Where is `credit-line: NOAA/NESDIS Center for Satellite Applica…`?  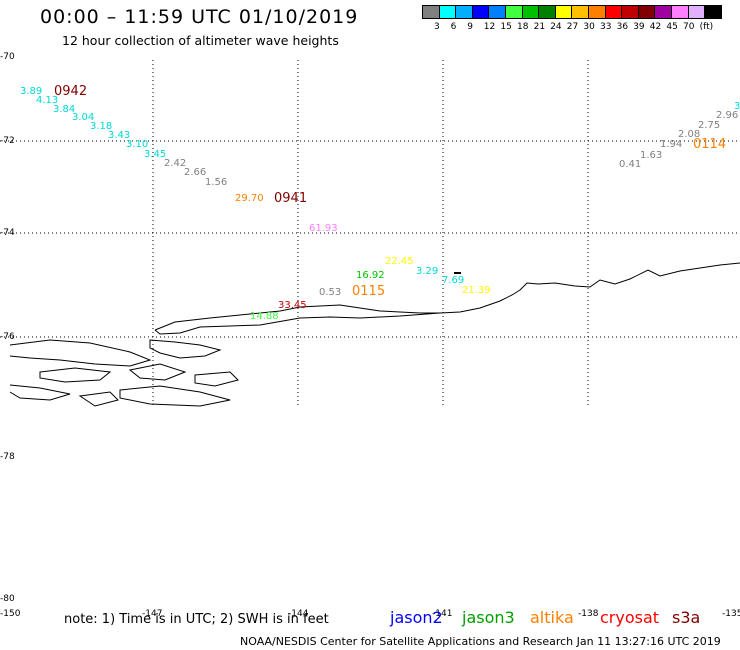 credit-line: NOAA/NESDIS Center for Satellite Applica… is located at coordinates (480, 641).